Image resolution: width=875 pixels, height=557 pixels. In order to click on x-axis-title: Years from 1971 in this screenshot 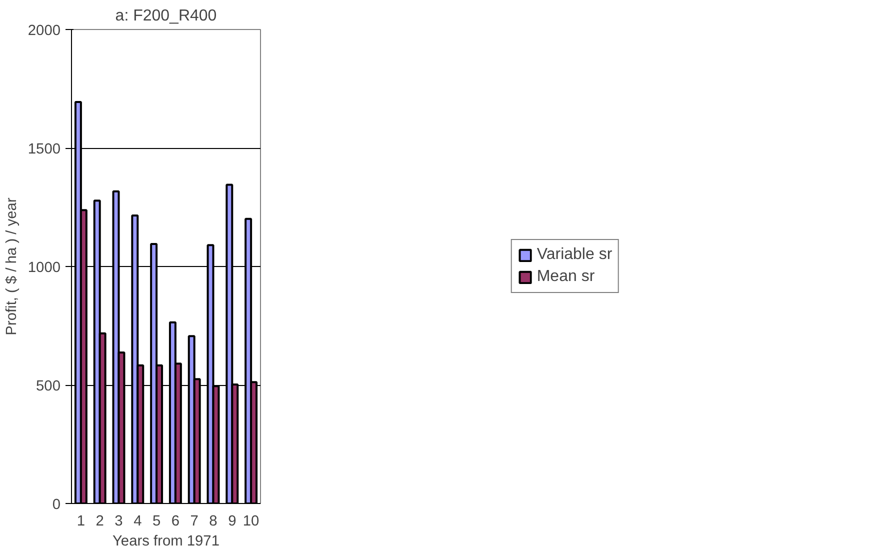, I will do `click(166, 542)`.